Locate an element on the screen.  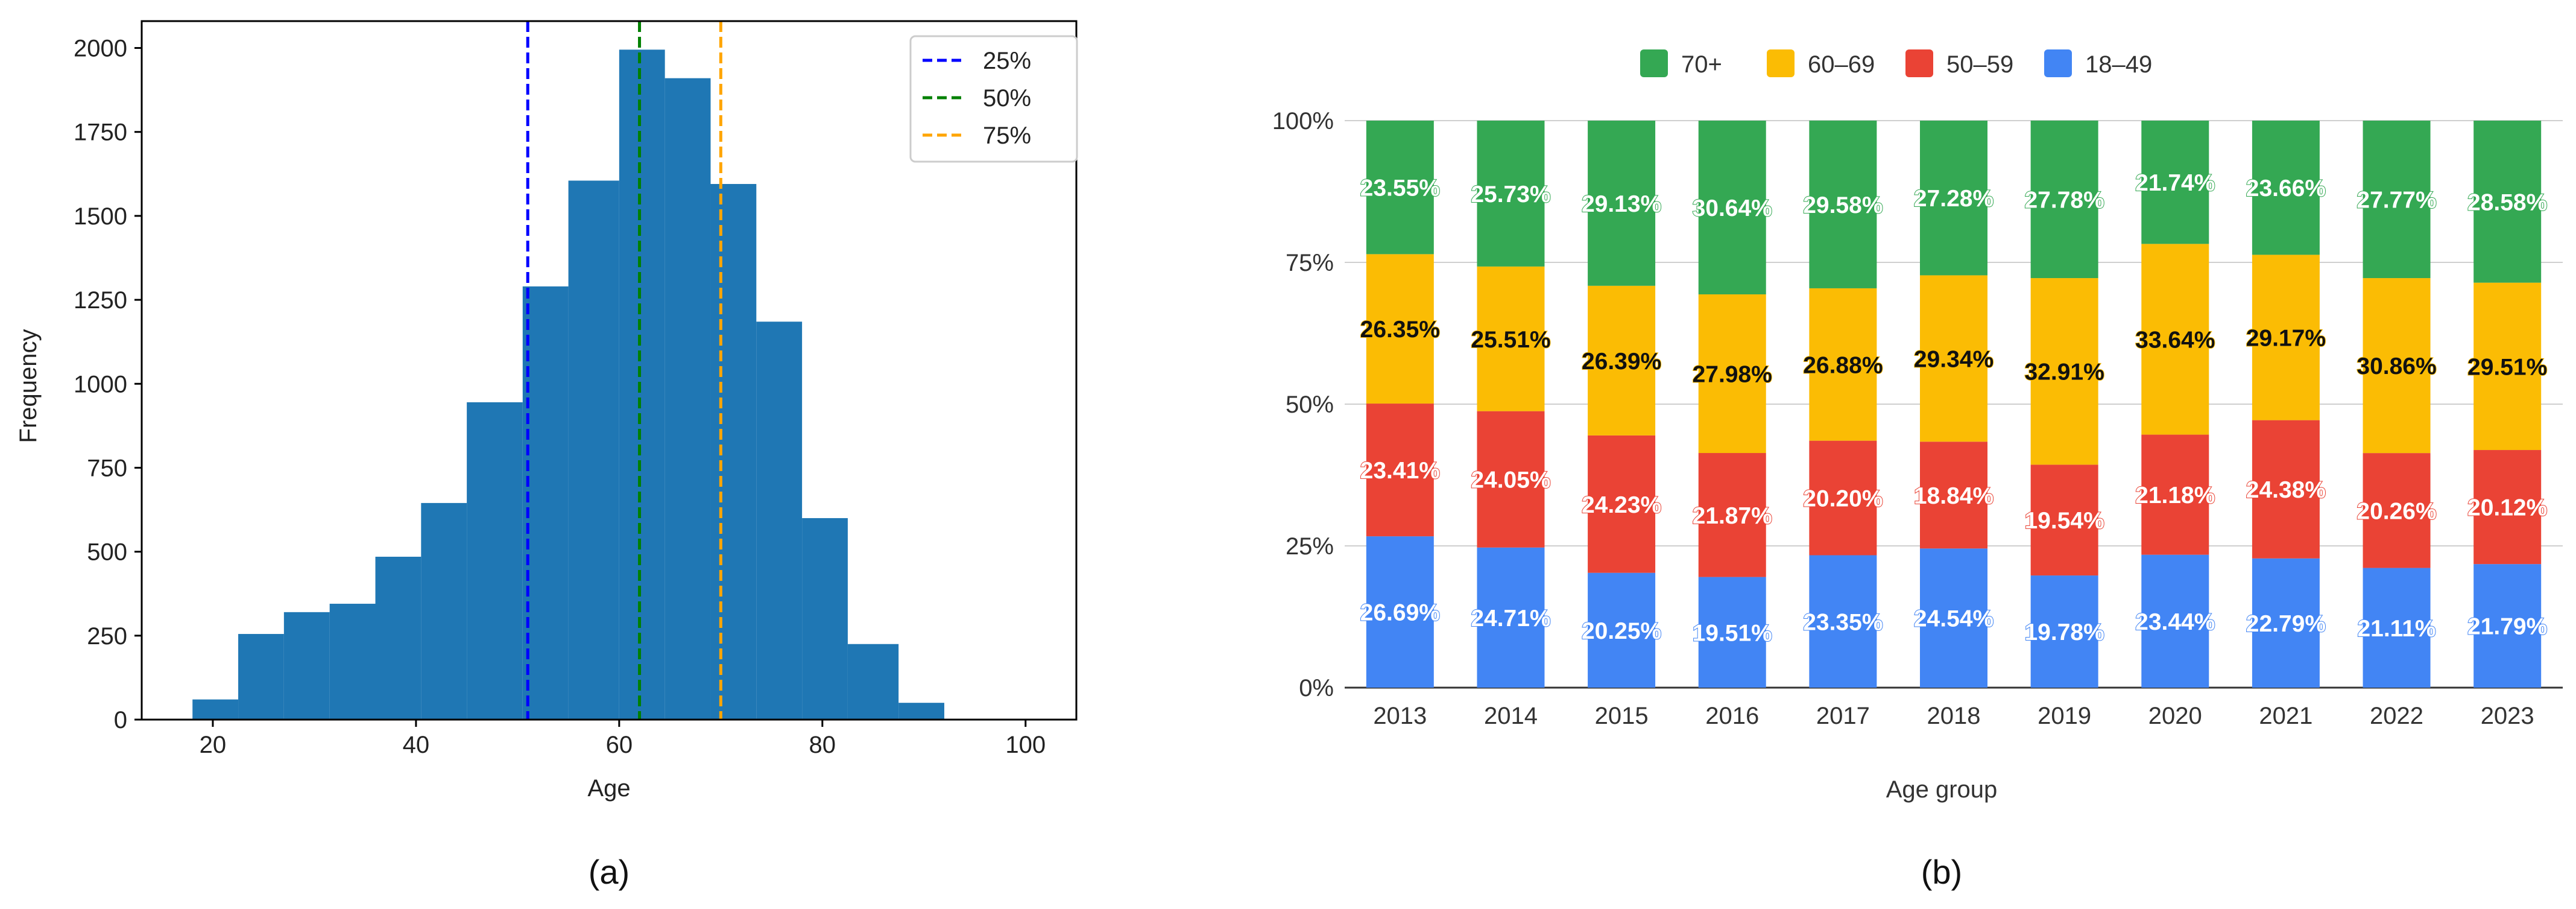
data-label: 26.88% is located at coordinates (1843, 365).